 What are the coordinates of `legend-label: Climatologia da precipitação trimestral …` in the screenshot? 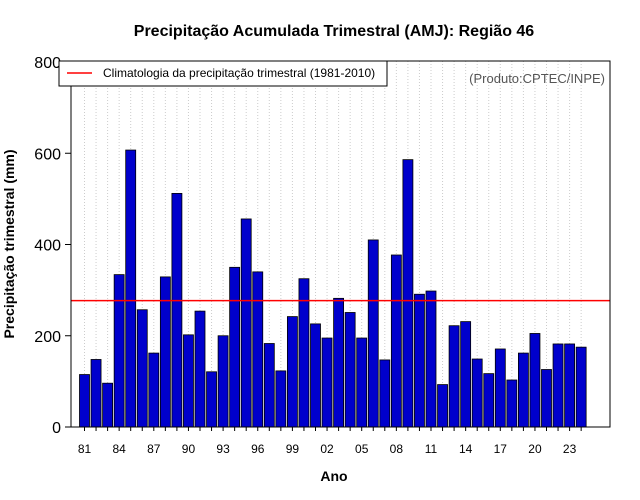 It's located at (239, 73).